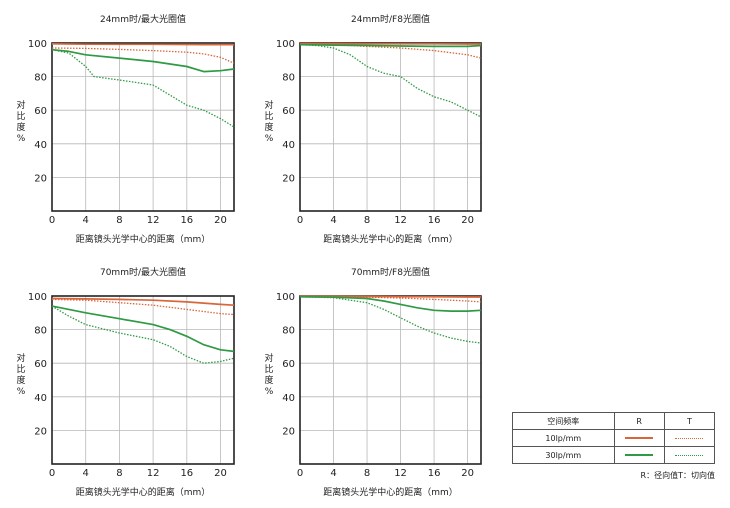 The width and height of the screenshot is (730, 508). What do you see at coordinates (153, 220) in the screenshot?
I see `chart1-xtick-12: 12` at bounding box center [153, 220].